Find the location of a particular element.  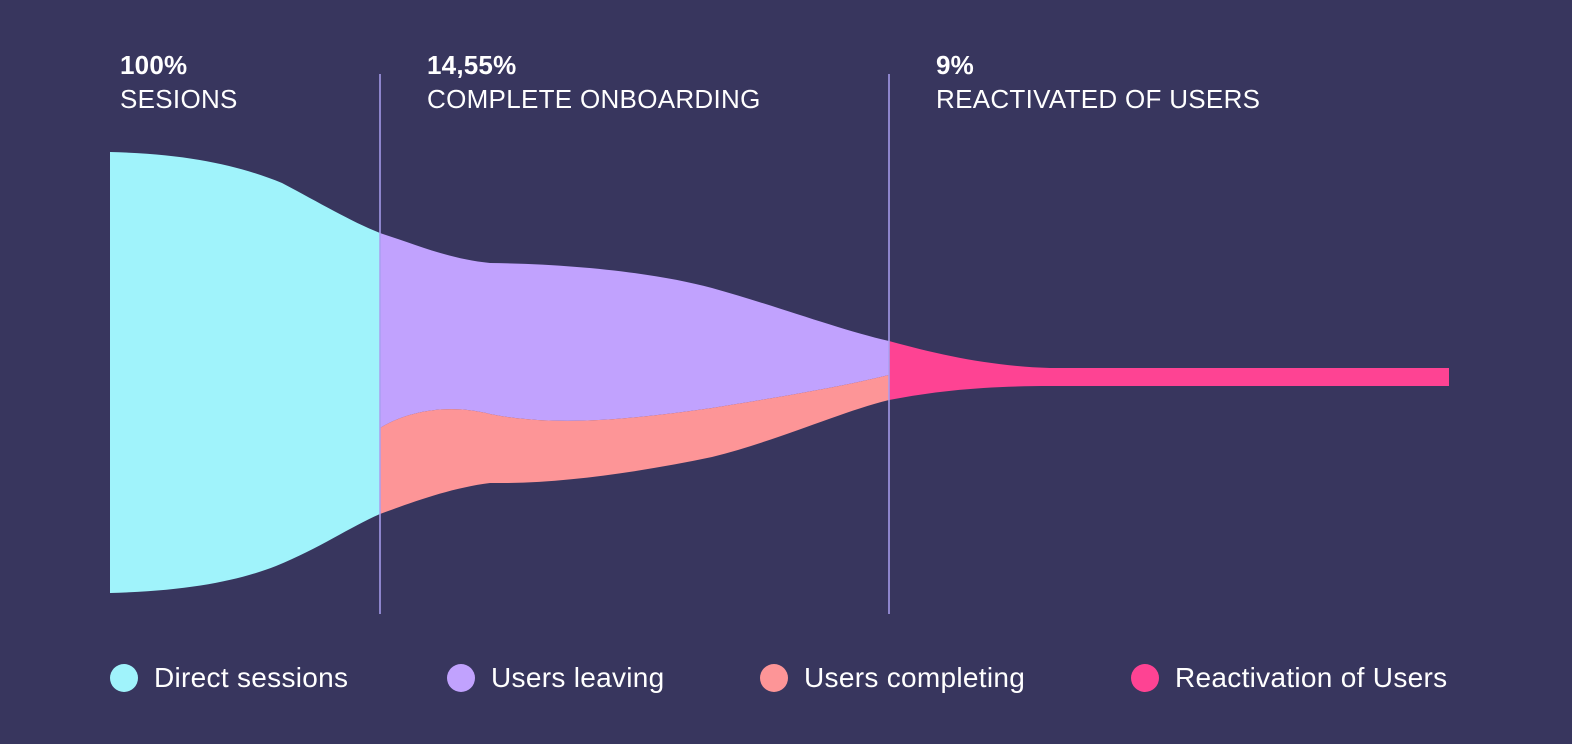

users-leaving-band is located at coordinates (634, 330).